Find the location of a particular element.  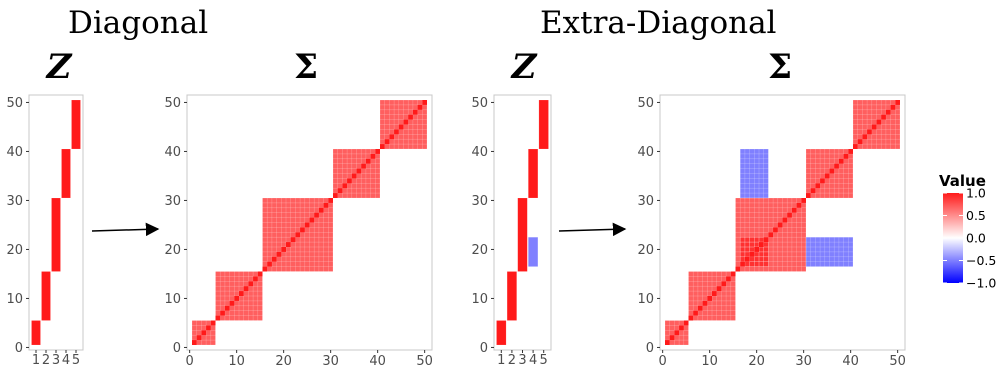

panel-title: Σ is located at coordinates (306, 67).